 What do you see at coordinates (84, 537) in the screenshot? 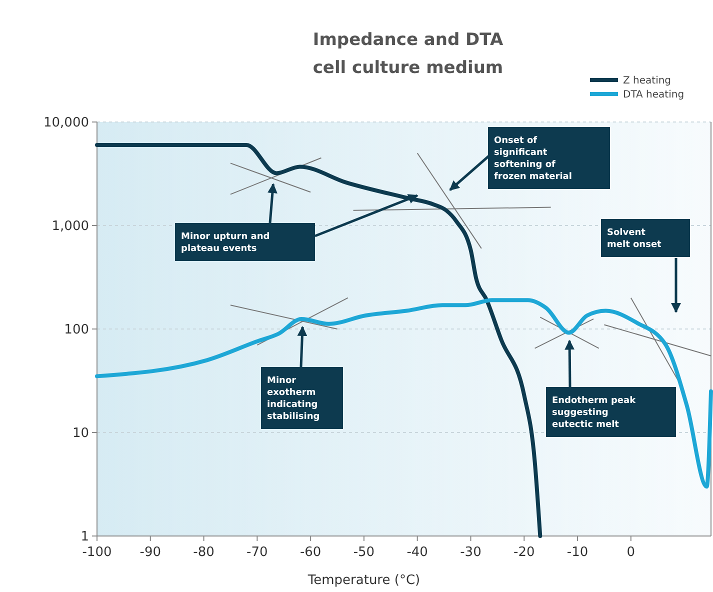
I see `y-tick-label: 1` at bounding box center [84, 537].